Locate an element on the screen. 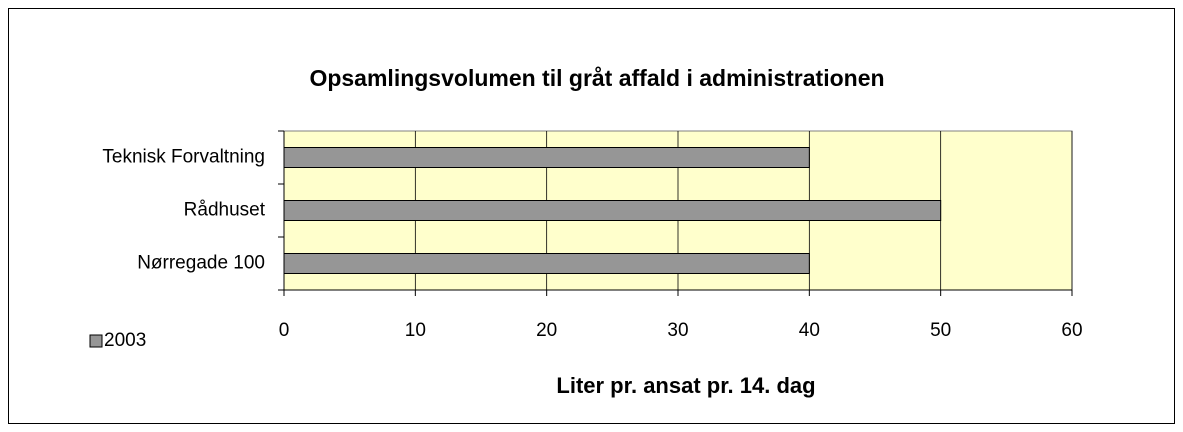 This screenshot has height=432, width=1183. y-tick-label: Nørregade 100 is located at coordinates (201, 263).